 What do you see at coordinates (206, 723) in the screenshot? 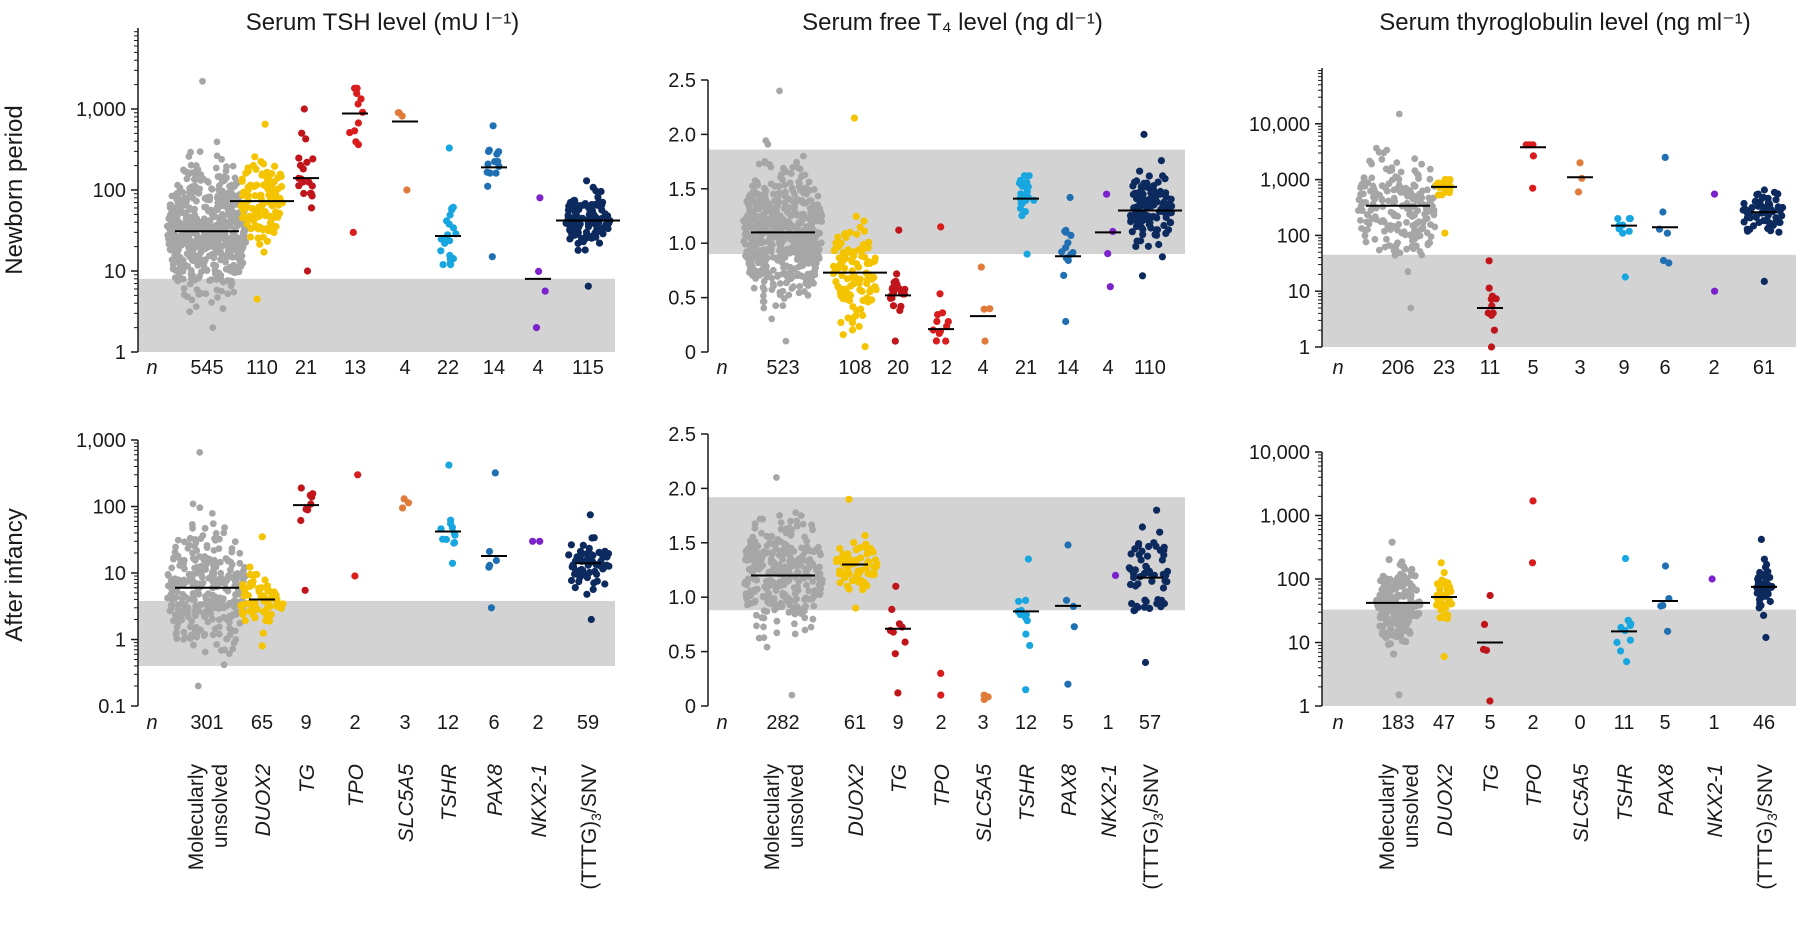
I see `n-count: 301` at bounding box center [206, 723].